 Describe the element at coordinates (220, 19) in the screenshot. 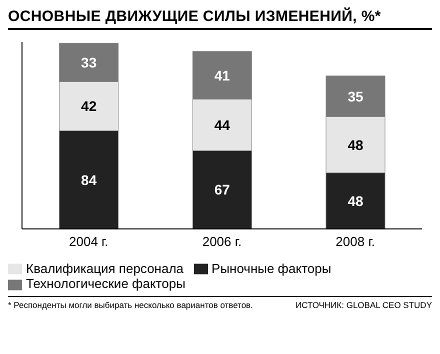

I see `chart-title: ОСНОВНЫЕ ДВИЖУЩИЕ СИЛЫ ИЗМЕНЕНИЙ, %*` at that location.